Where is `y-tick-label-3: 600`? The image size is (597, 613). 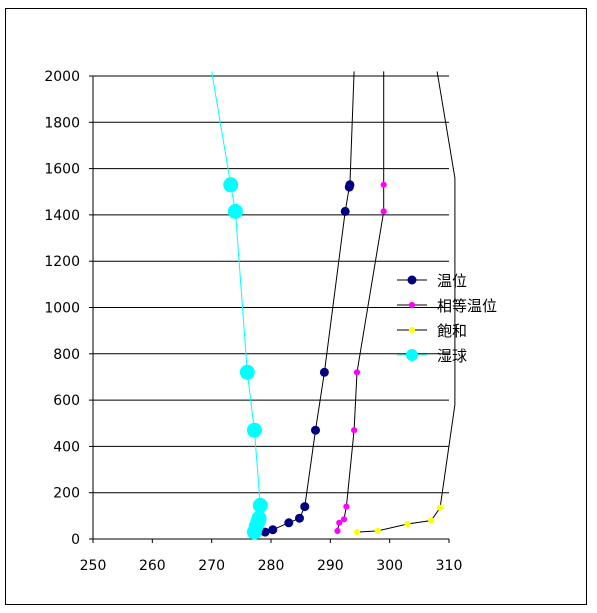
y-tick-label-3: 600 is located at coordinates (66, 401).